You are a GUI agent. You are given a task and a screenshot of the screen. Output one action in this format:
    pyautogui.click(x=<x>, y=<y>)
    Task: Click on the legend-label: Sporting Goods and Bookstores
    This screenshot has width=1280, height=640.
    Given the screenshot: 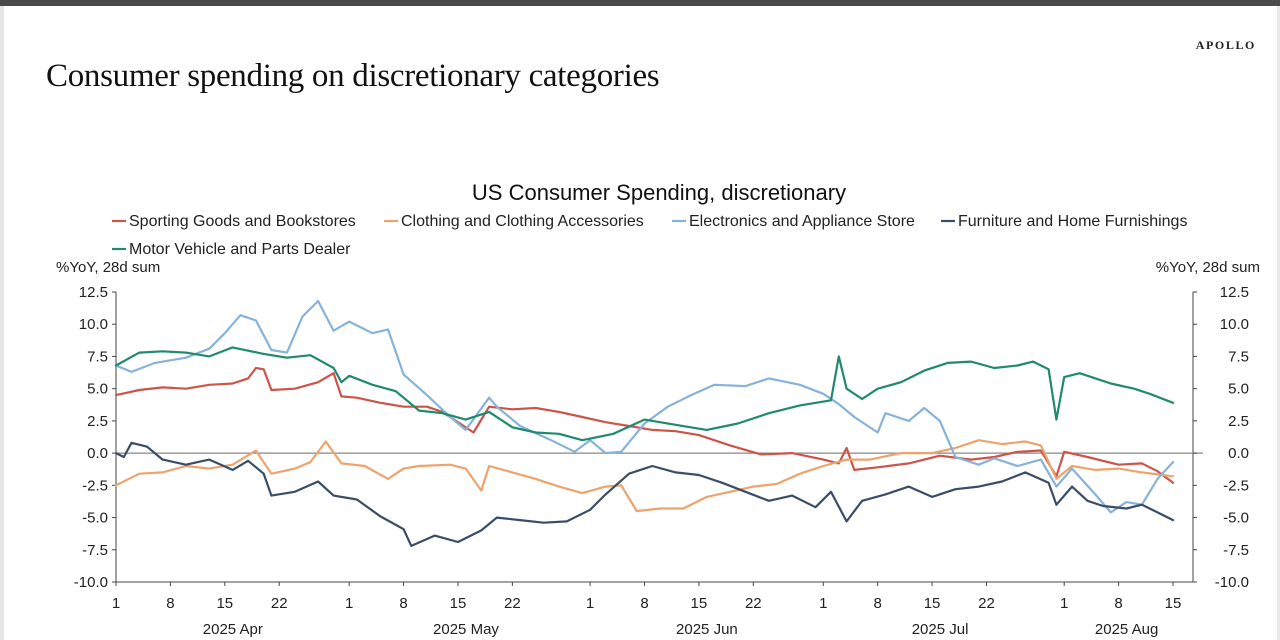 What is the action you would take?
    pyautogui.click(x=242, y=221)
    